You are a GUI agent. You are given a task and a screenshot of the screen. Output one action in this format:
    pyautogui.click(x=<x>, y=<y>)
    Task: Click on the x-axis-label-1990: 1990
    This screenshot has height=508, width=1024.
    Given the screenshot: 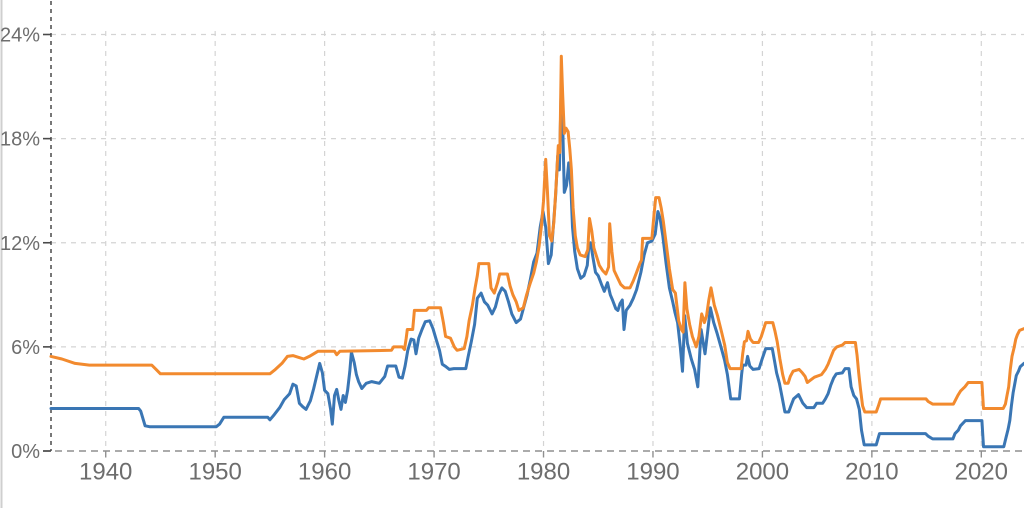 What is the action you would take?
    pyautogui.click(x=652, y=471)
    